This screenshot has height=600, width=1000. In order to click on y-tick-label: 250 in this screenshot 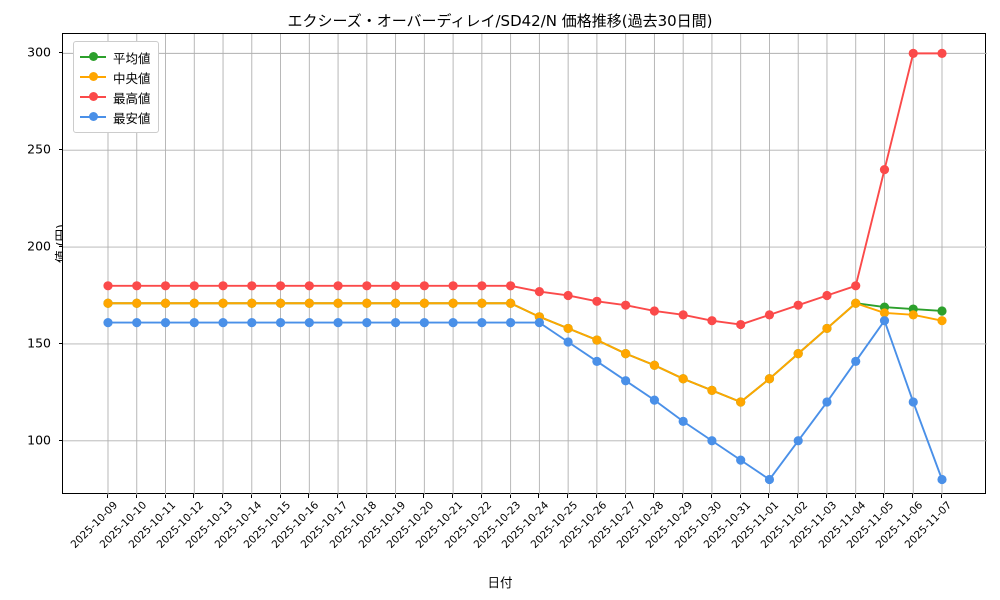, I will do `click(39, 149)`.